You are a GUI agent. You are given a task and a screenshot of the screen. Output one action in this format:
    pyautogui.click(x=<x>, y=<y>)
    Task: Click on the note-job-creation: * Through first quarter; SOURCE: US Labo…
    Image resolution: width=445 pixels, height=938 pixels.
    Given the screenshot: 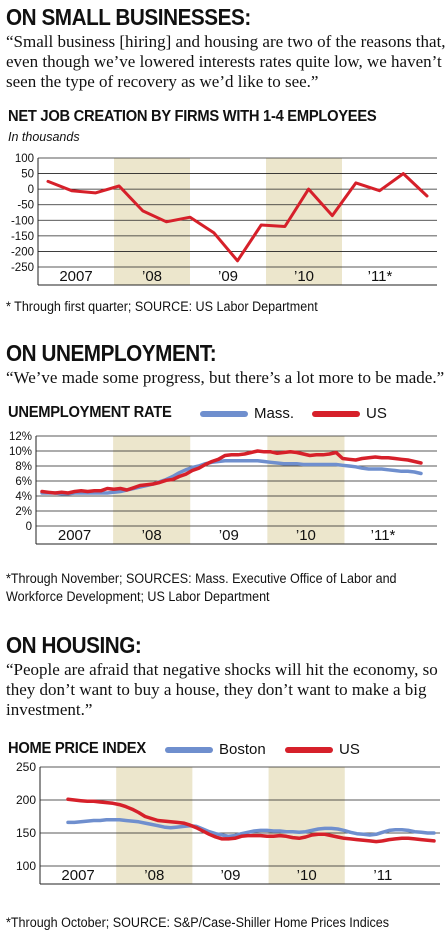 What is the action you would take?
    pyautogui.click(x=162, y=306)
    